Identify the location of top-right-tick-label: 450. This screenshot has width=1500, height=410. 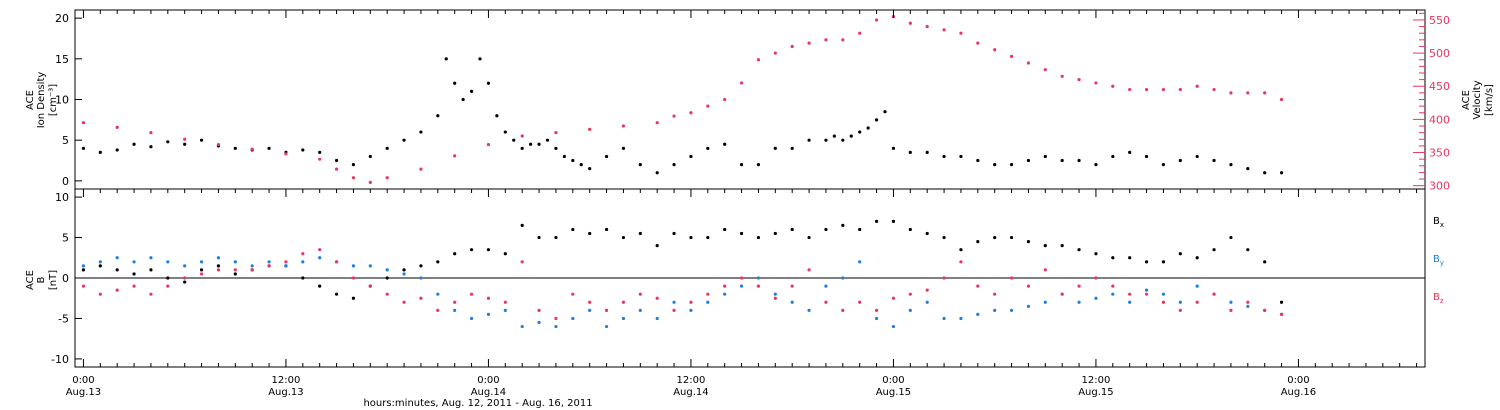
(1439, 86).